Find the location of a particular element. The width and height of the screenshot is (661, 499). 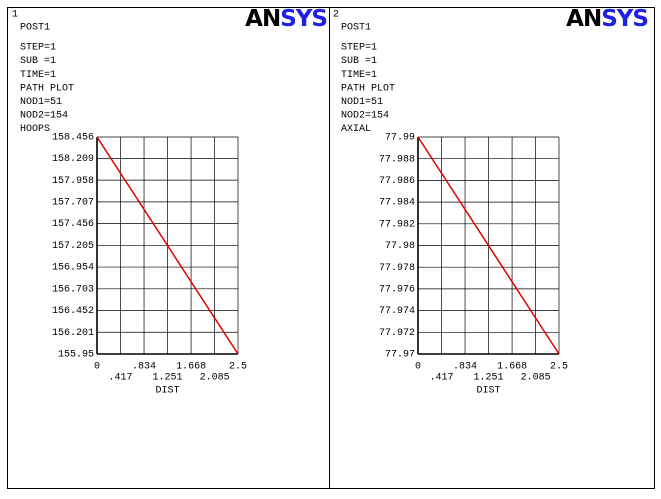

y-tick-label: 77.978 is located at coordinates (397, 268).